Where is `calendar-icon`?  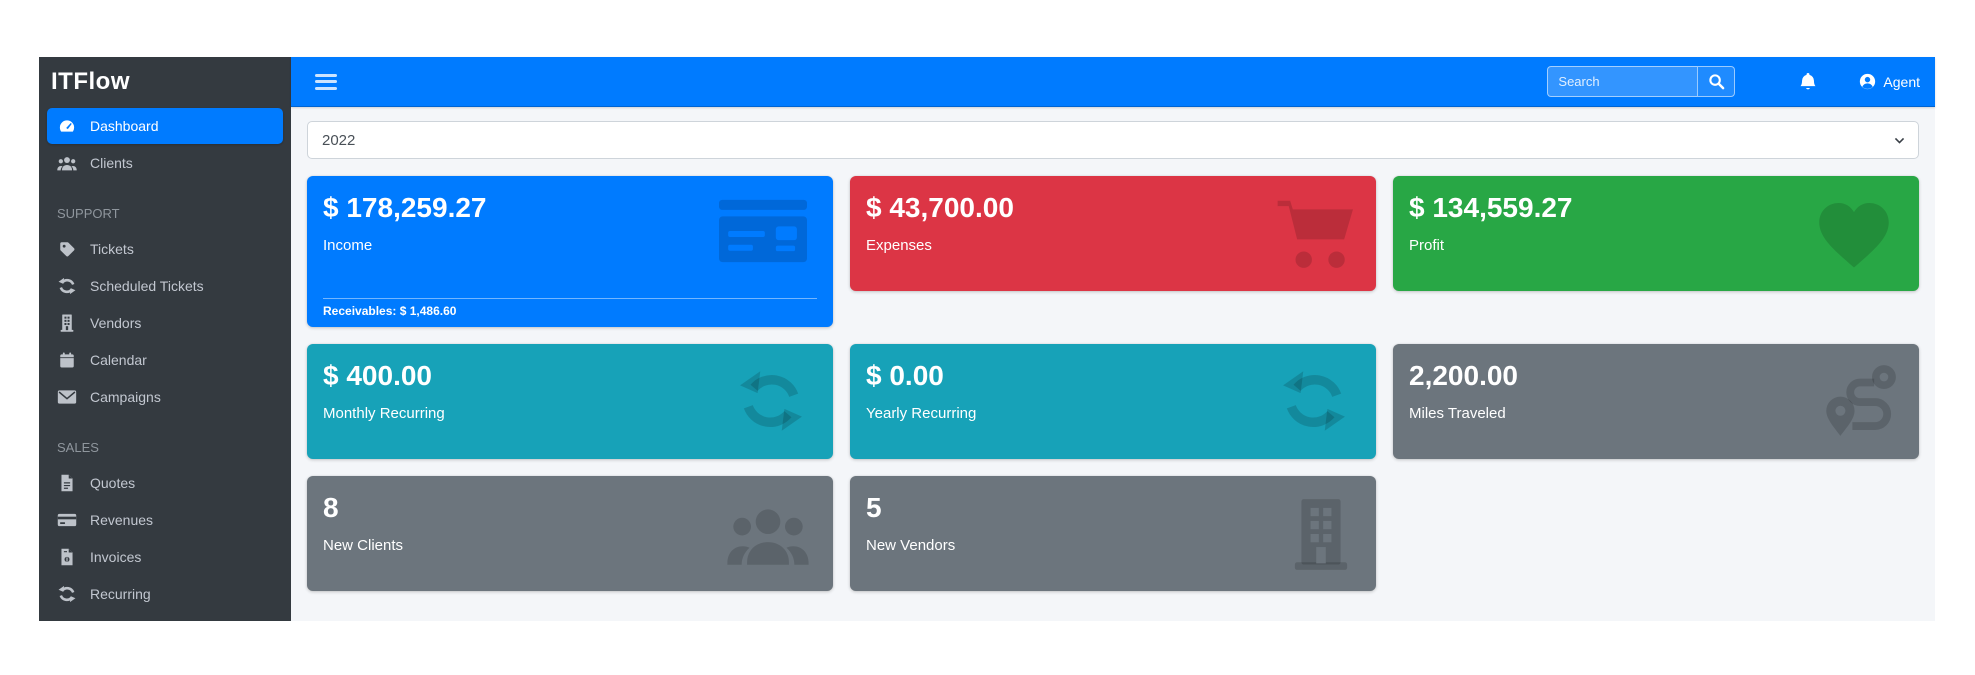 calendar-icon is located at coordinates (67, 360).